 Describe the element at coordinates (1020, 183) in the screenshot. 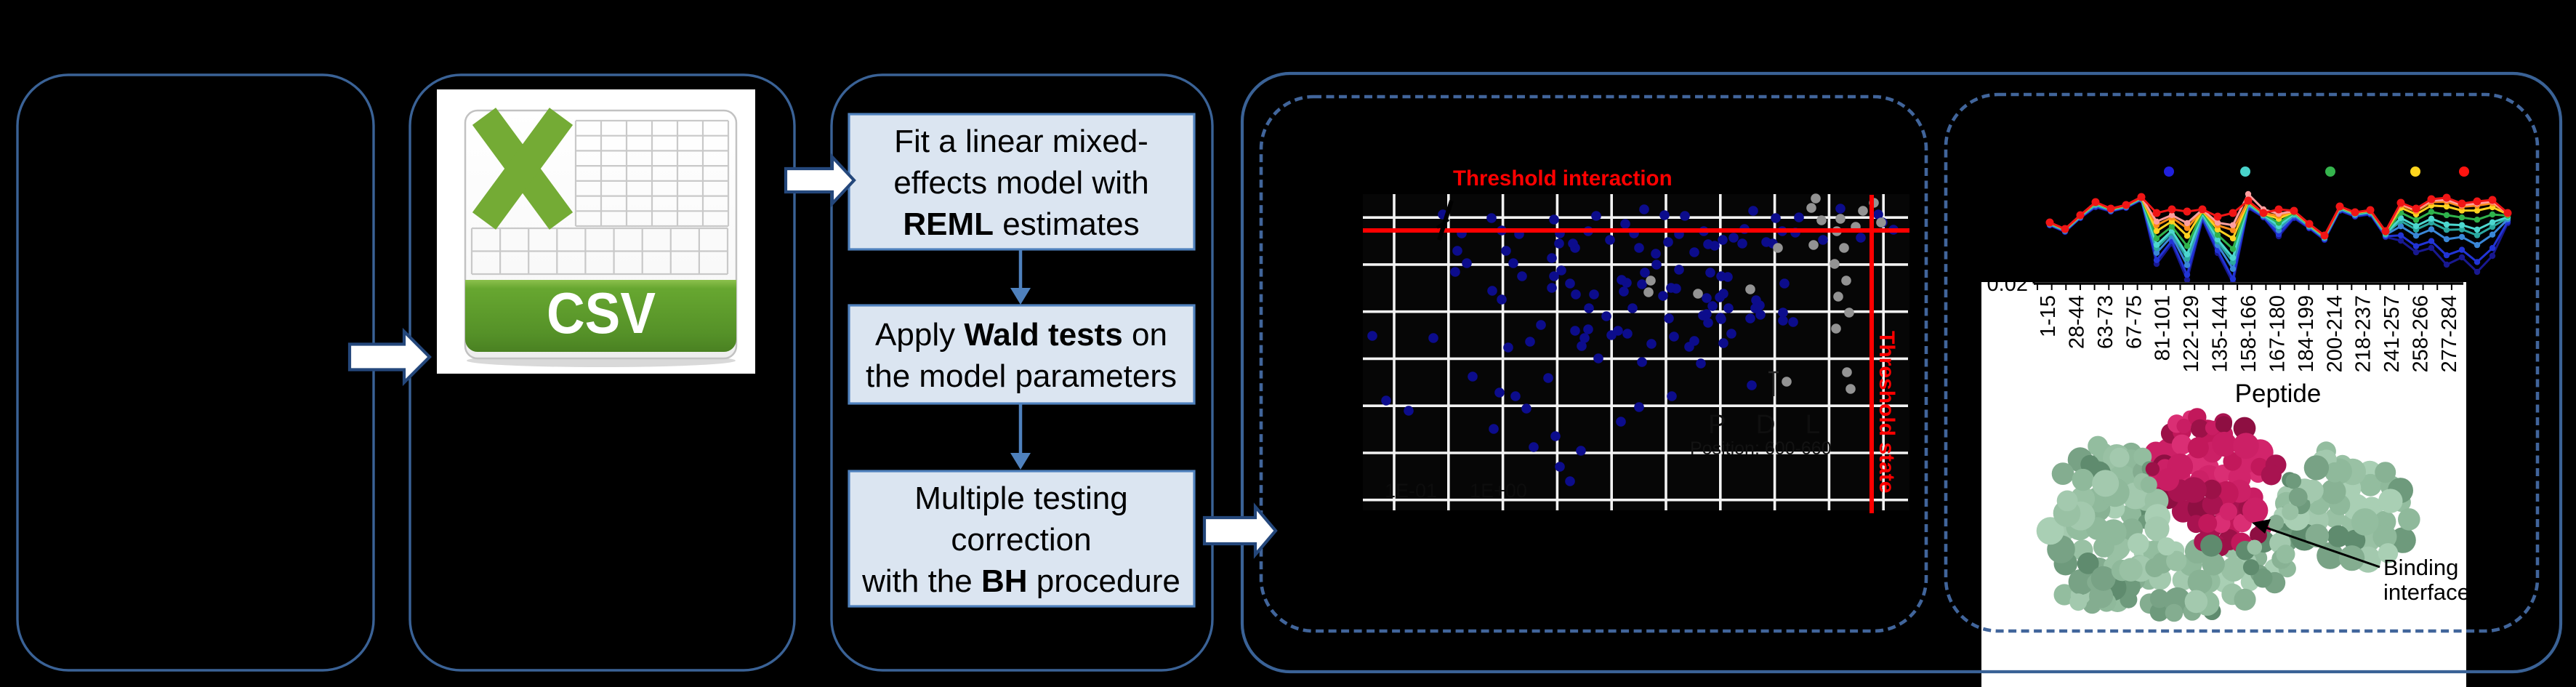

I see `svg-text: effects model with` at that location.